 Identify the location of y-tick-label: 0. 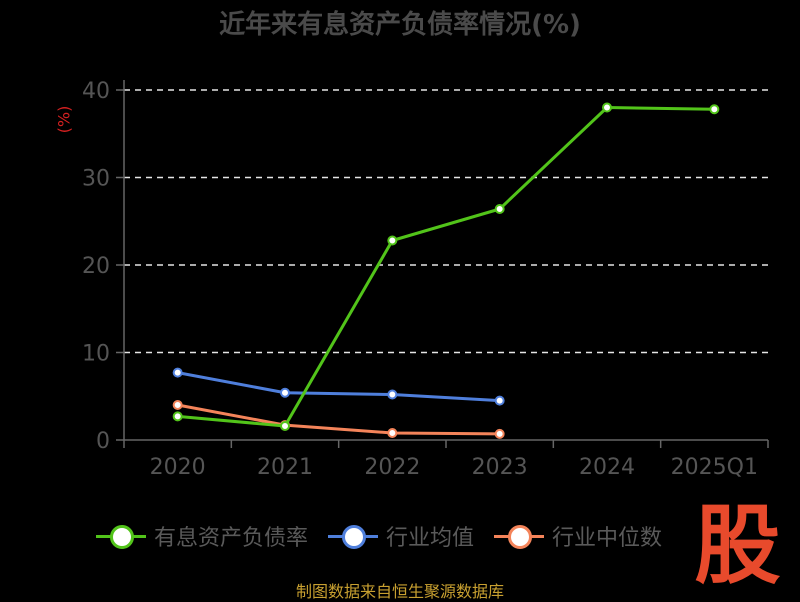
(103, 441).